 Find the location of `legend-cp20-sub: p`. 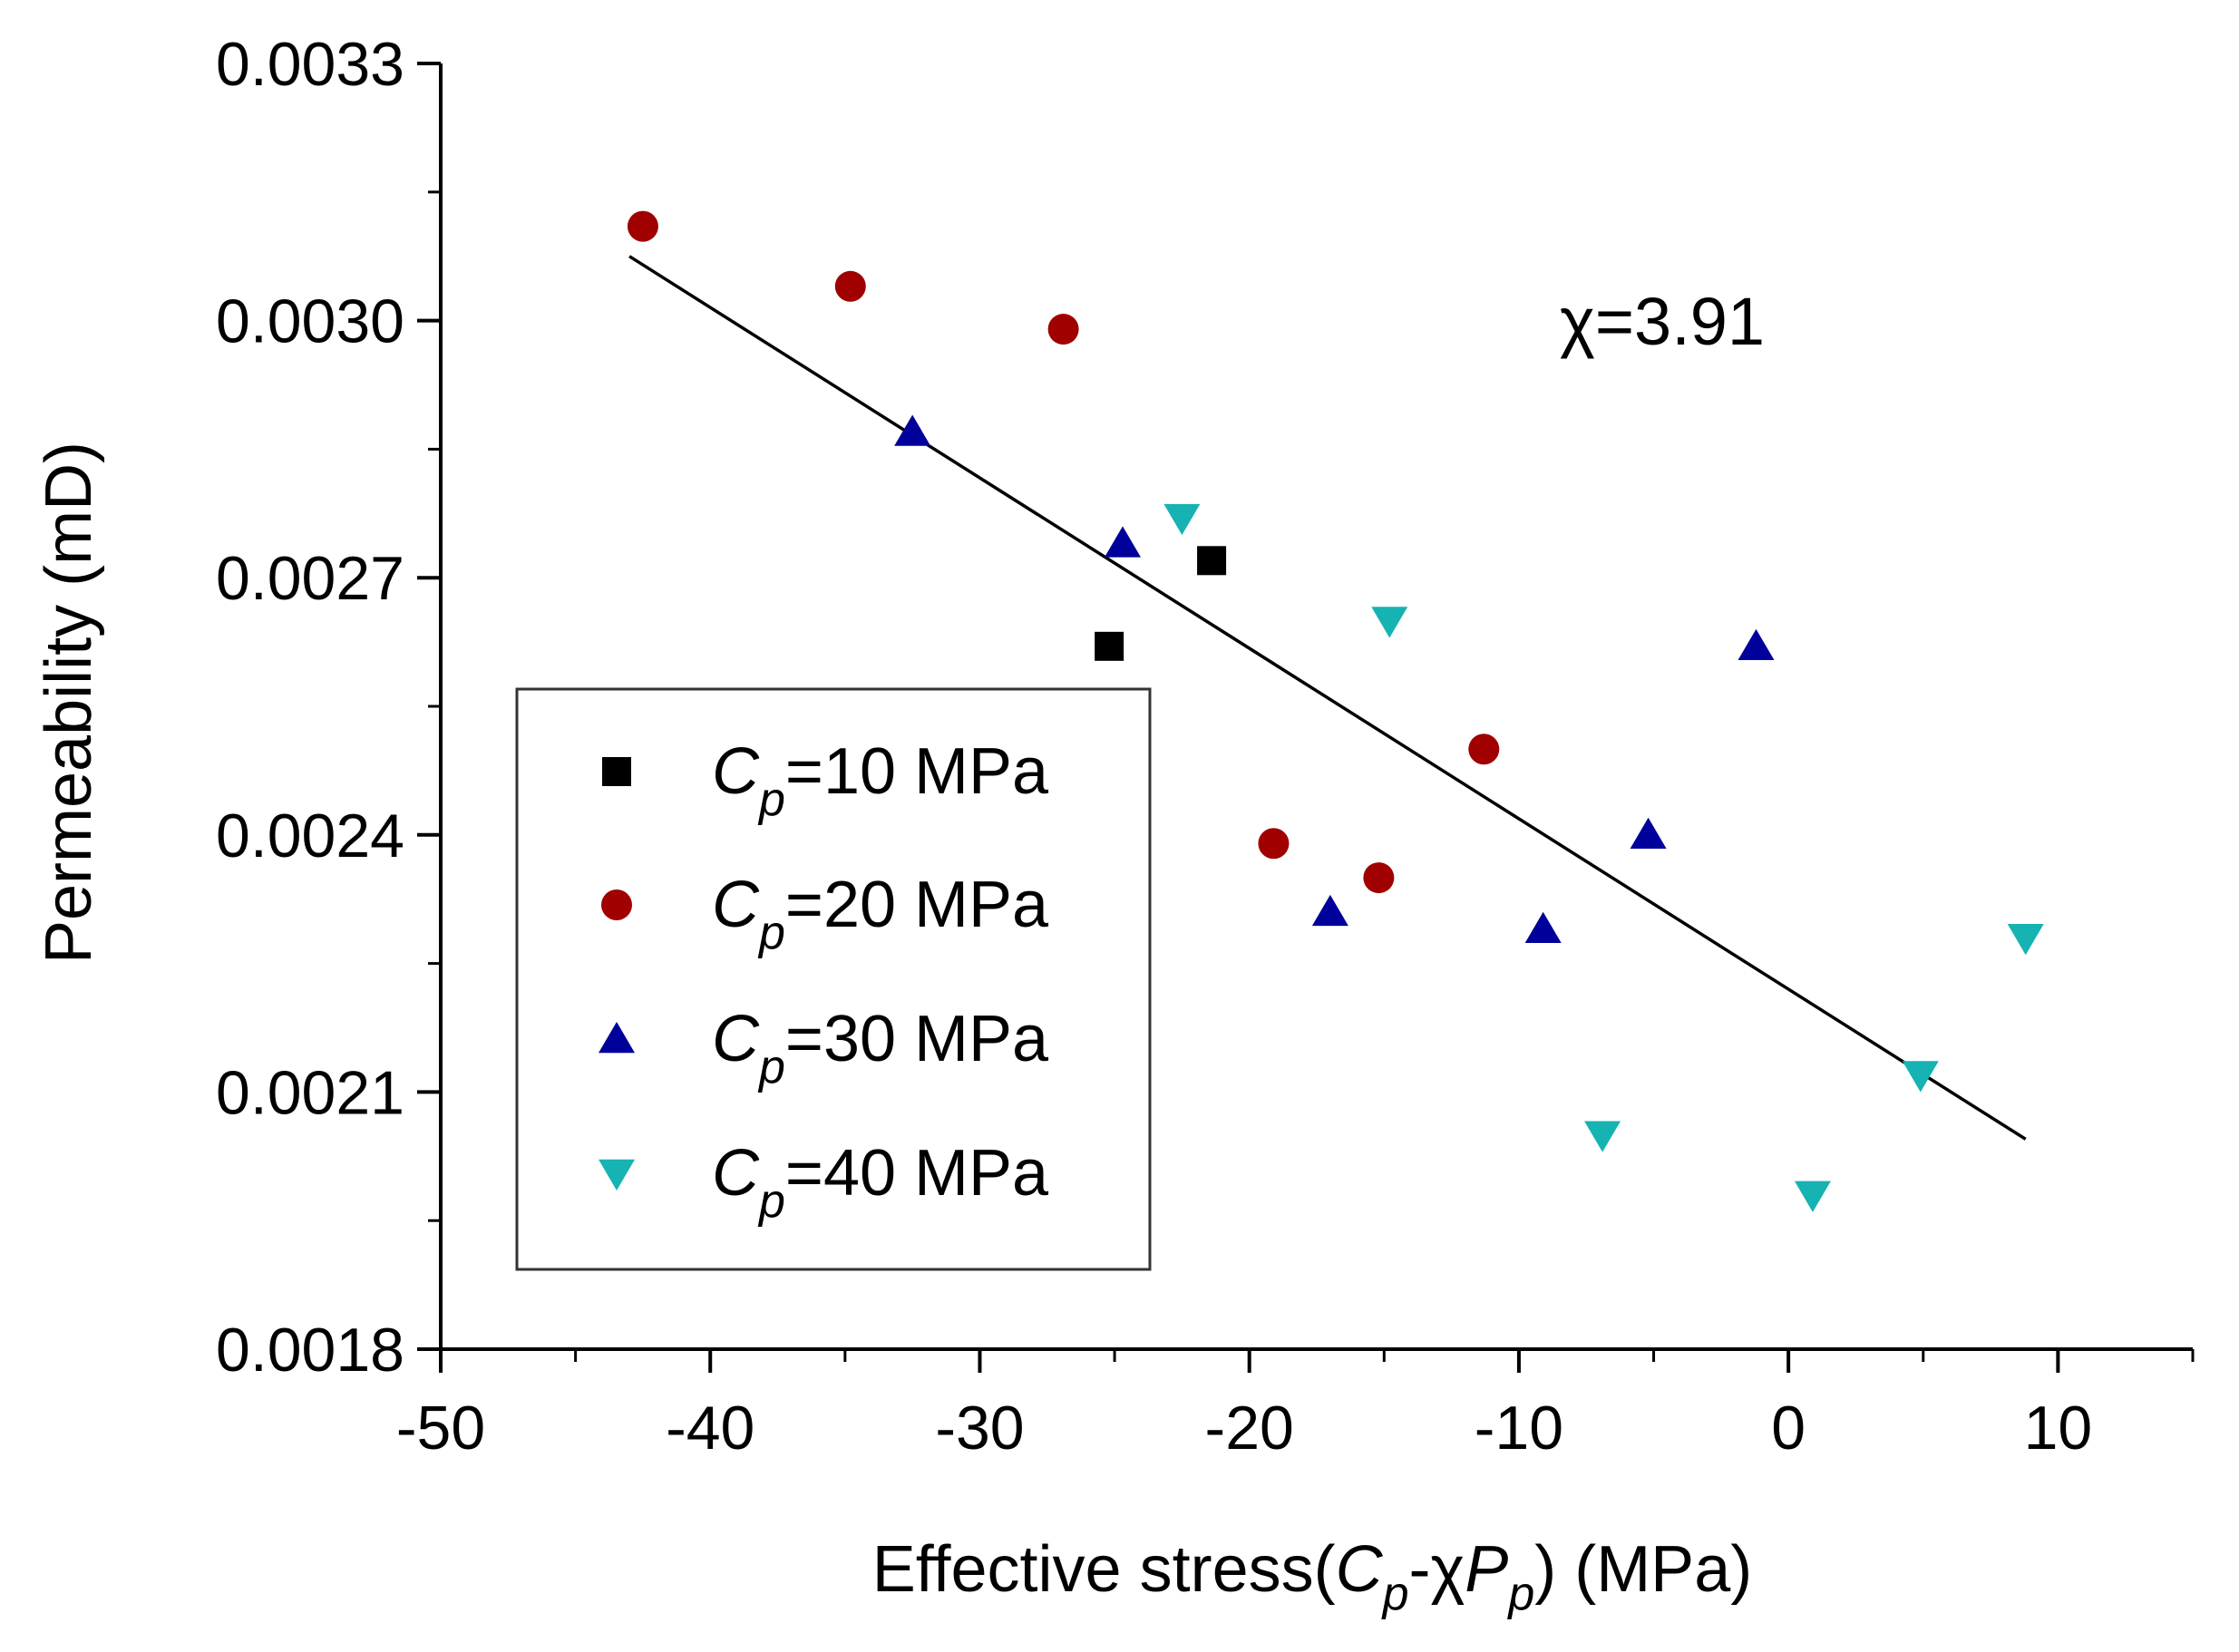

legend-cp20-sub: p is located at coordinates (771, 933).